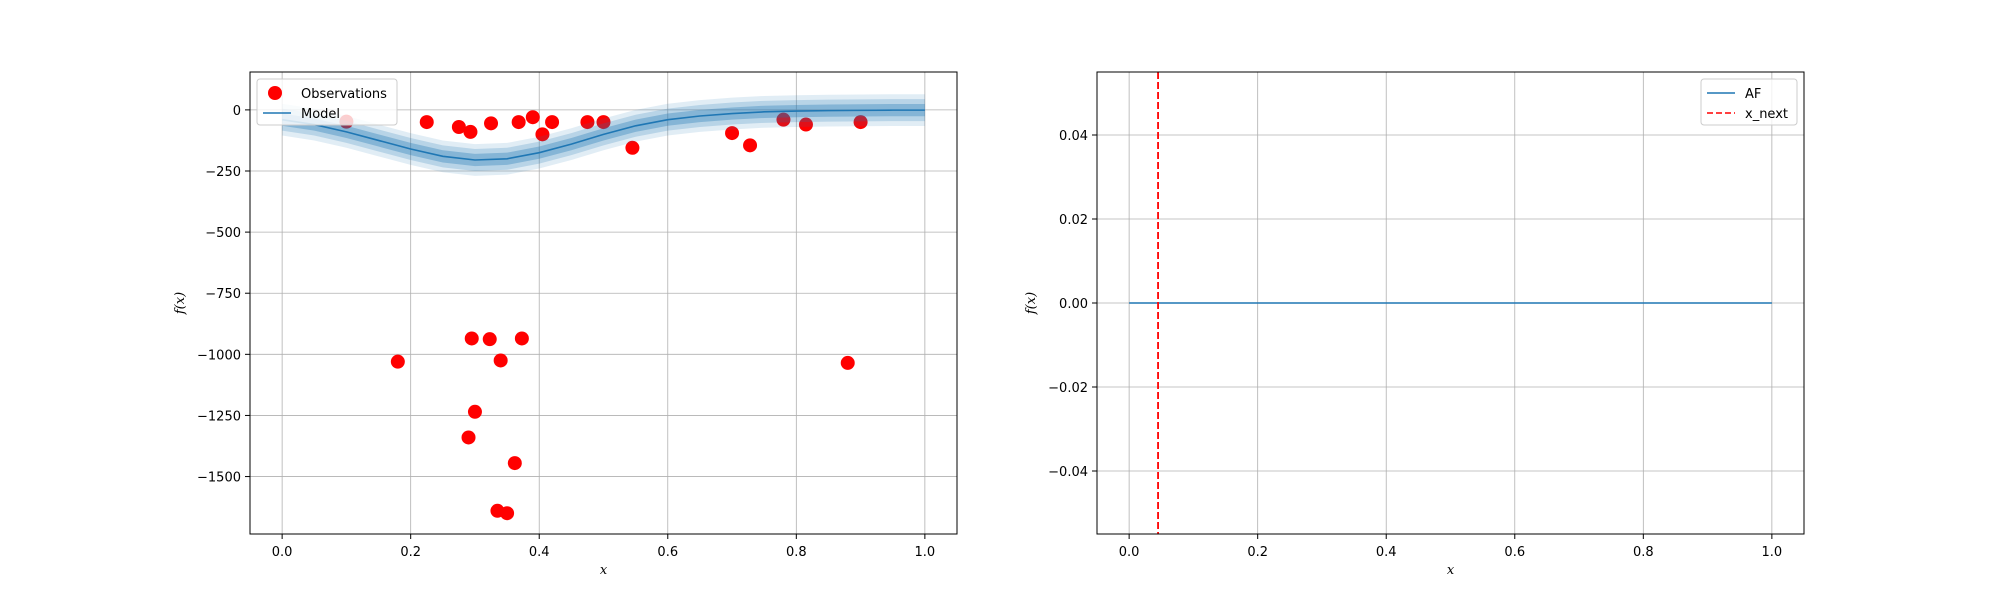  Describe the element at coordinates (275, 93) in the screenshot. I see `legend-marker-observations` at that location.